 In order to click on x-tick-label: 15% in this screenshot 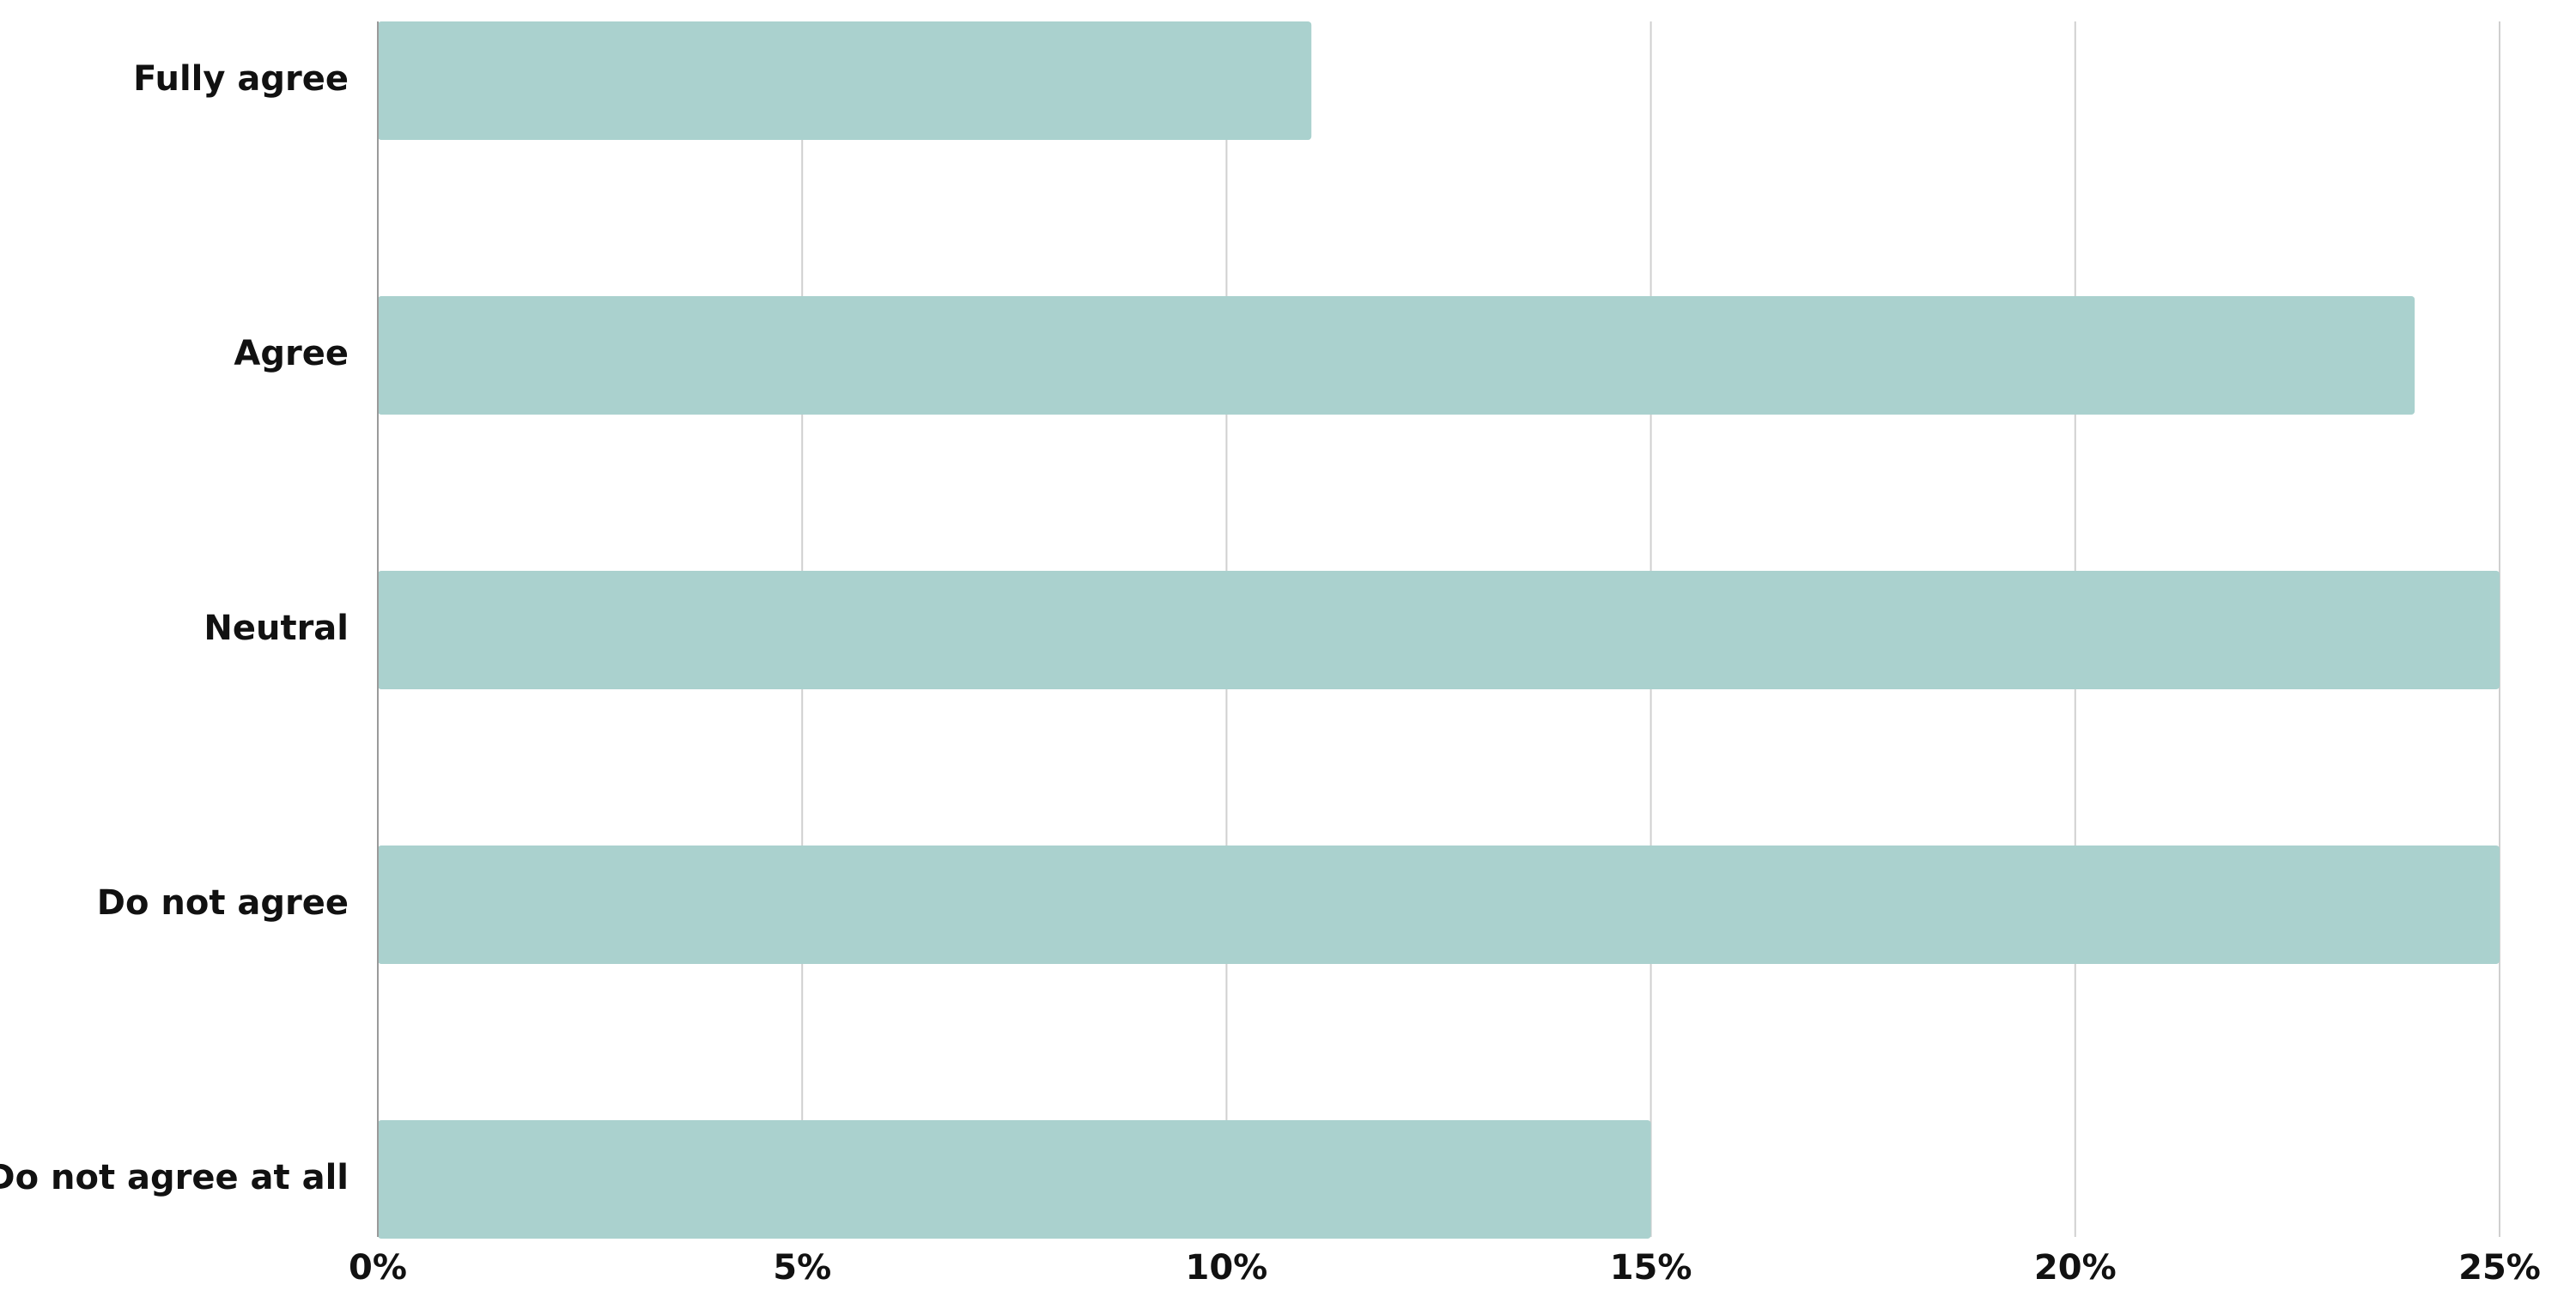, I will do `click(1651, 1268)`.